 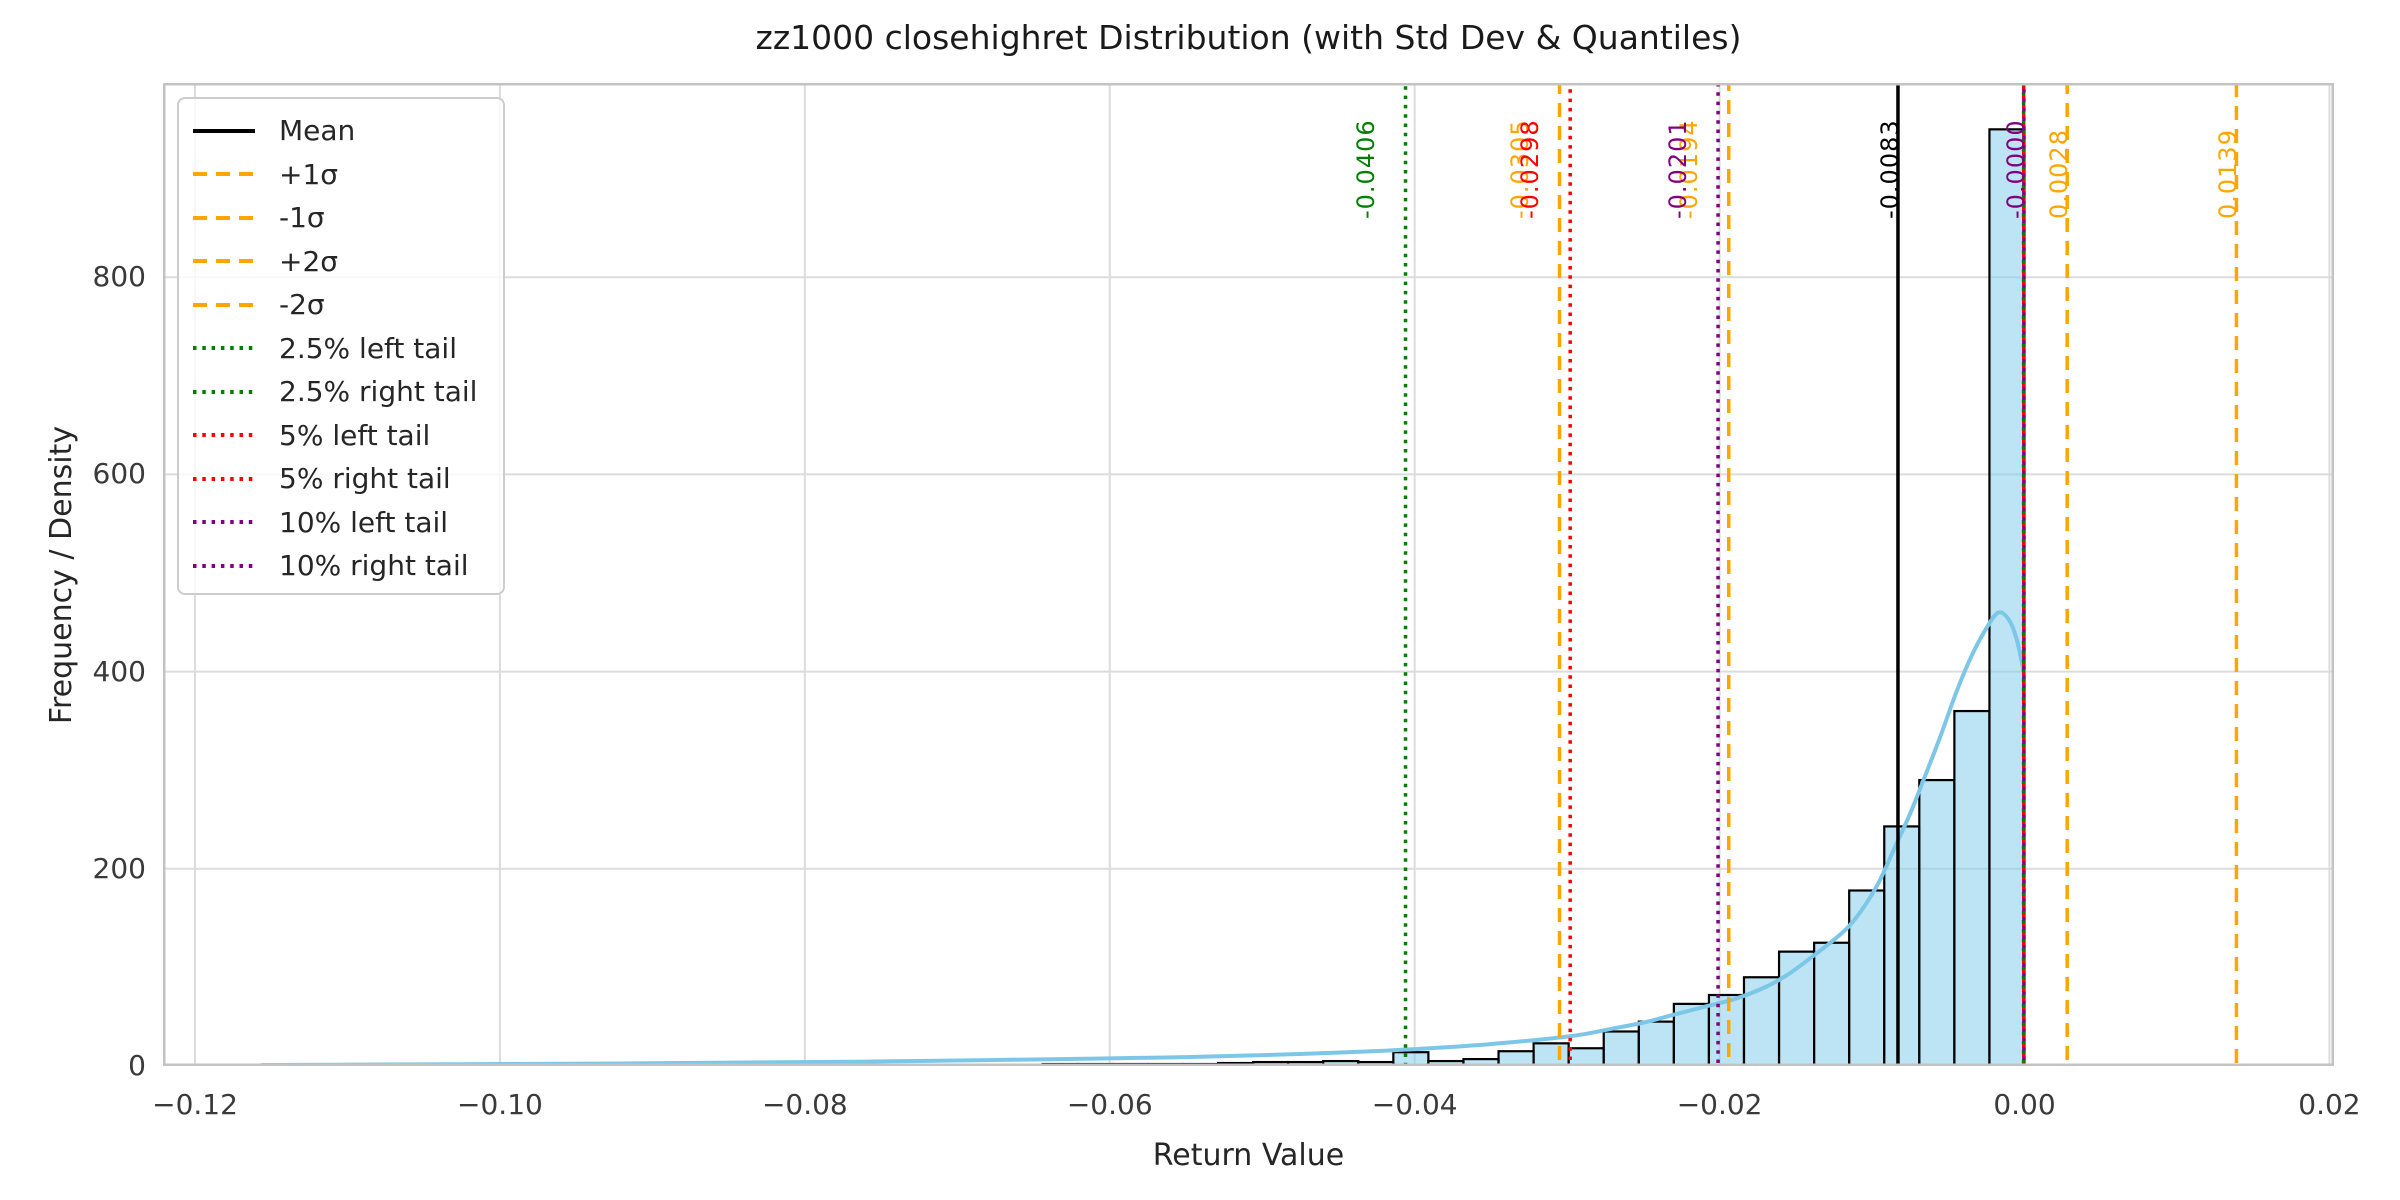 What do you see at coordinates (195, 1104) in the screenshot?
I see `x-tick-label: −0.12` at bounding box center [195, 1104].